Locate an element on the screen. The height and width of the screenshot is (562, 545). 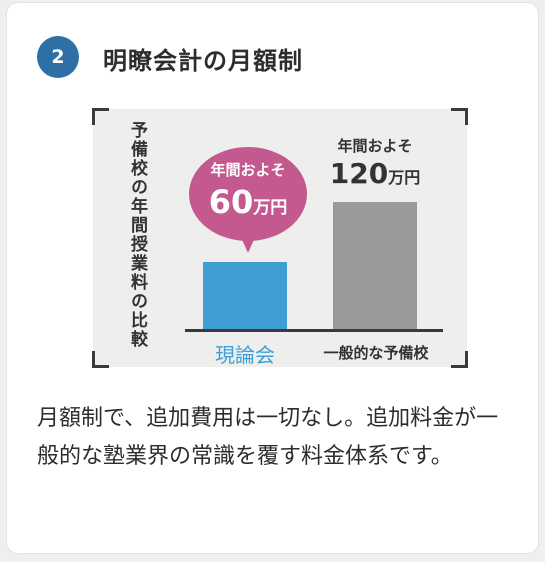
badge-number: 2 is located at coordinates (58, 57).